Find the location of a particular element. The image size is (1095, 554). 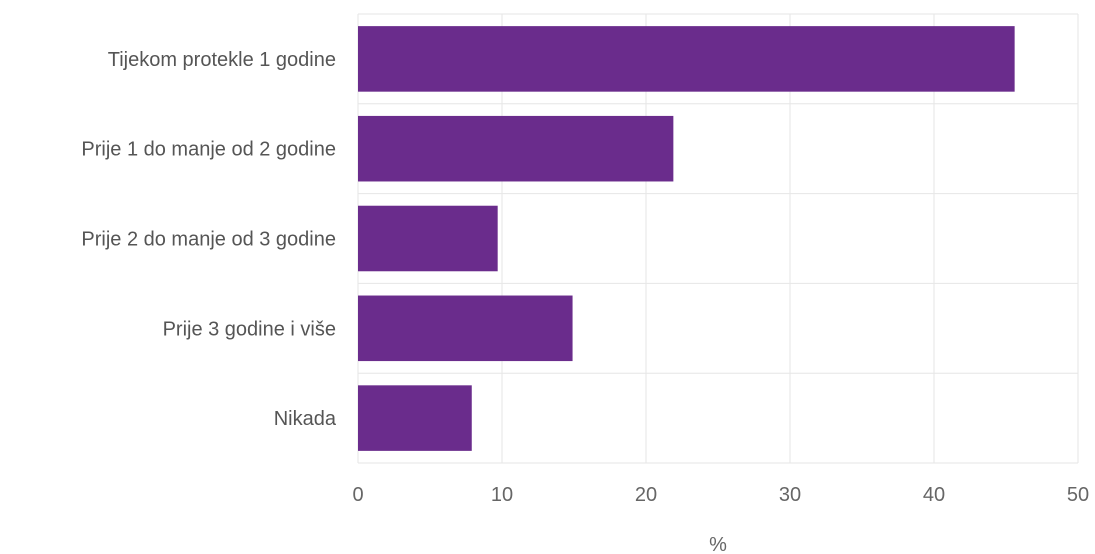

x-tick-labels: 0 10 20 30 40 50 is located at coordinates (720, 495).